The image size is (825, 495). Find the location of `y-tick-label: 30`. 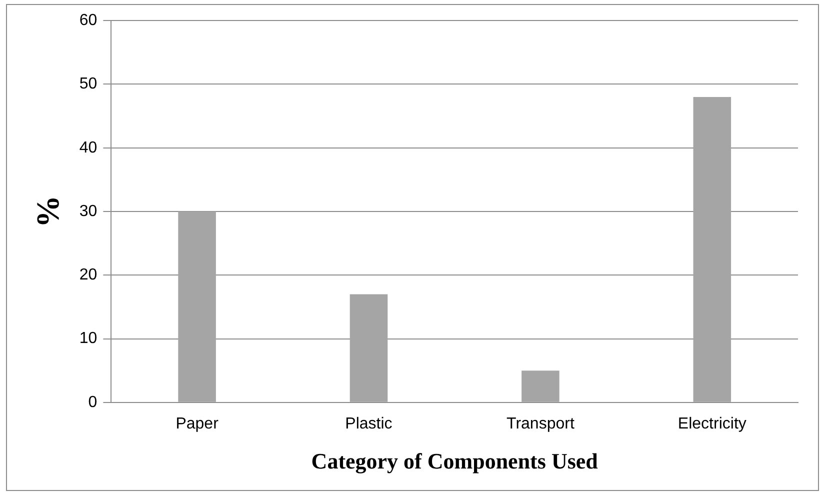

y-tick-label: 30 is located at coordinates (88, 211).